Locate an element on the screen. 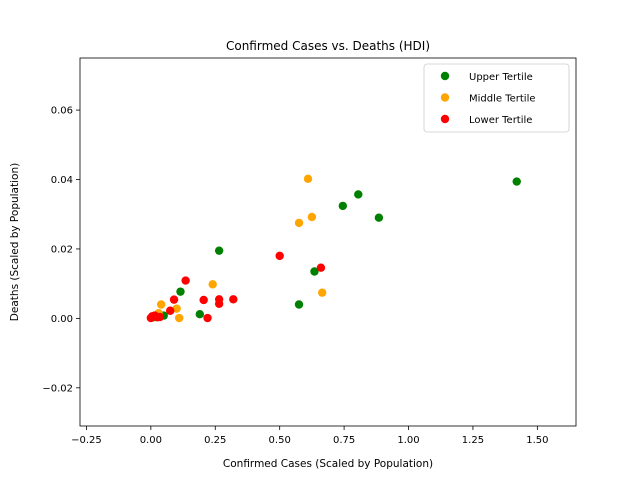 This screenshot has width=640, height=484. x-axis-label: Confirmed Cases (Scaled by Population) is located at coordinates (328, 464).